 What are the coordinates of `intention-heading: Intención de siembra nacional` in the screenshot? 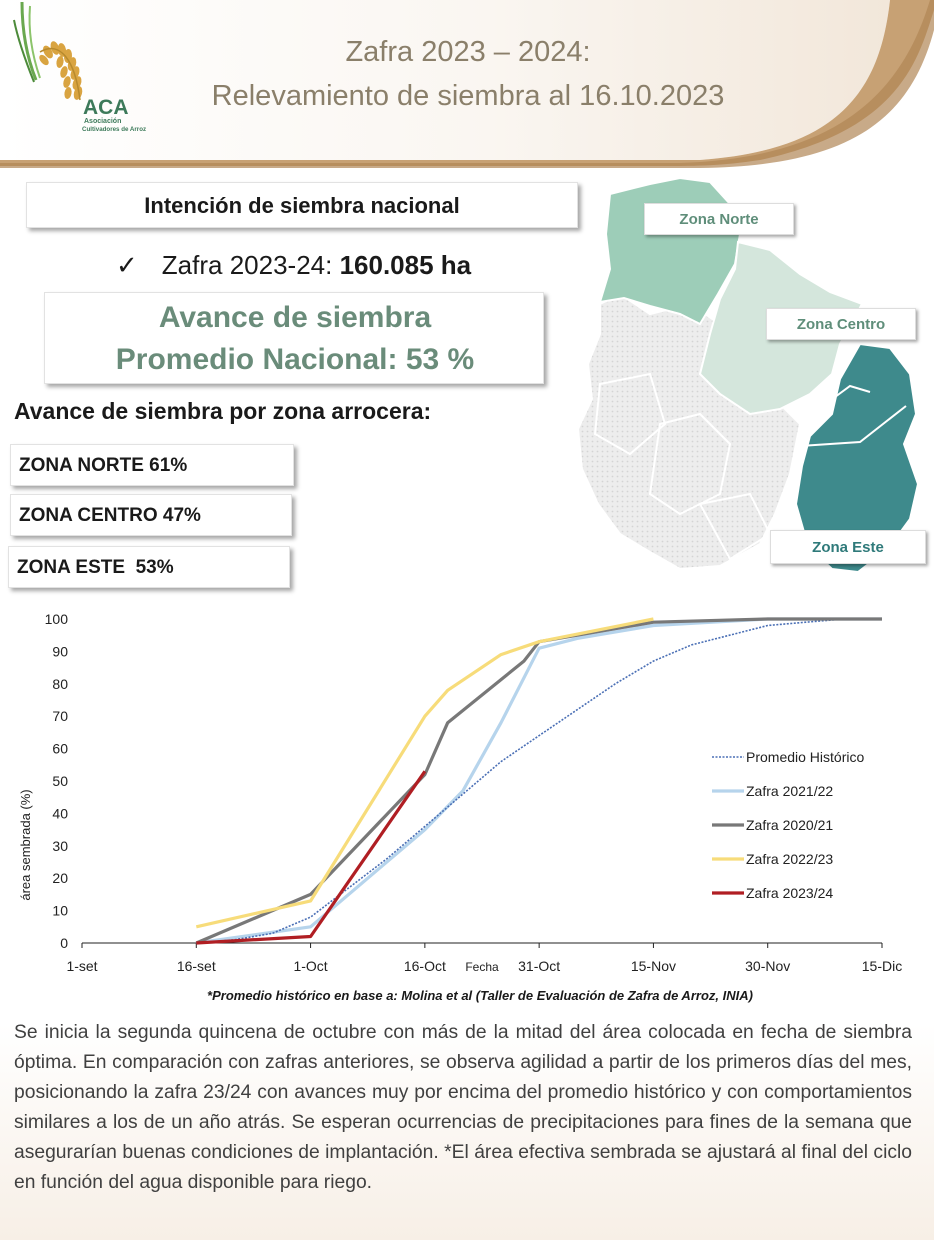 It's located at (302, 205).